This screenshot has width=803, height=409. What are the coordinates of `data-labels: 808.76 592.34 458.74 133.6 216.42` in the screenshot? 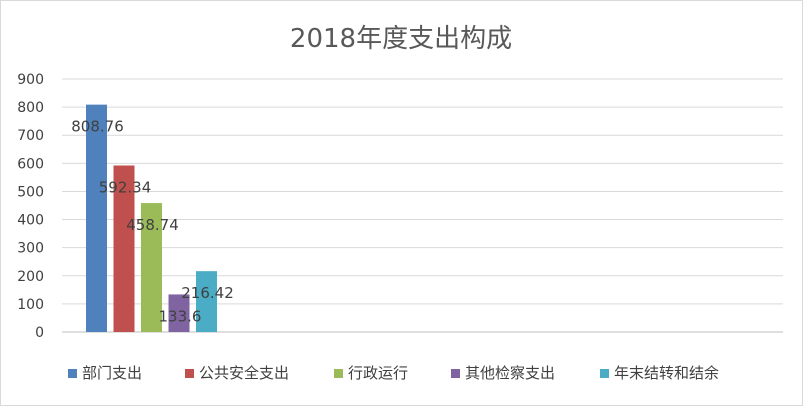 It's located at (152, 222).